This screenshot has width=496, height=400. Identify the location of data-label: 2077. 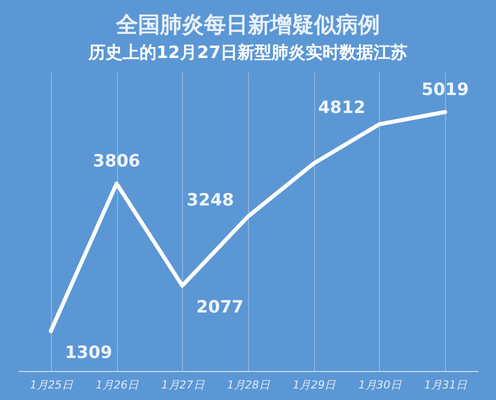
(220, 308).